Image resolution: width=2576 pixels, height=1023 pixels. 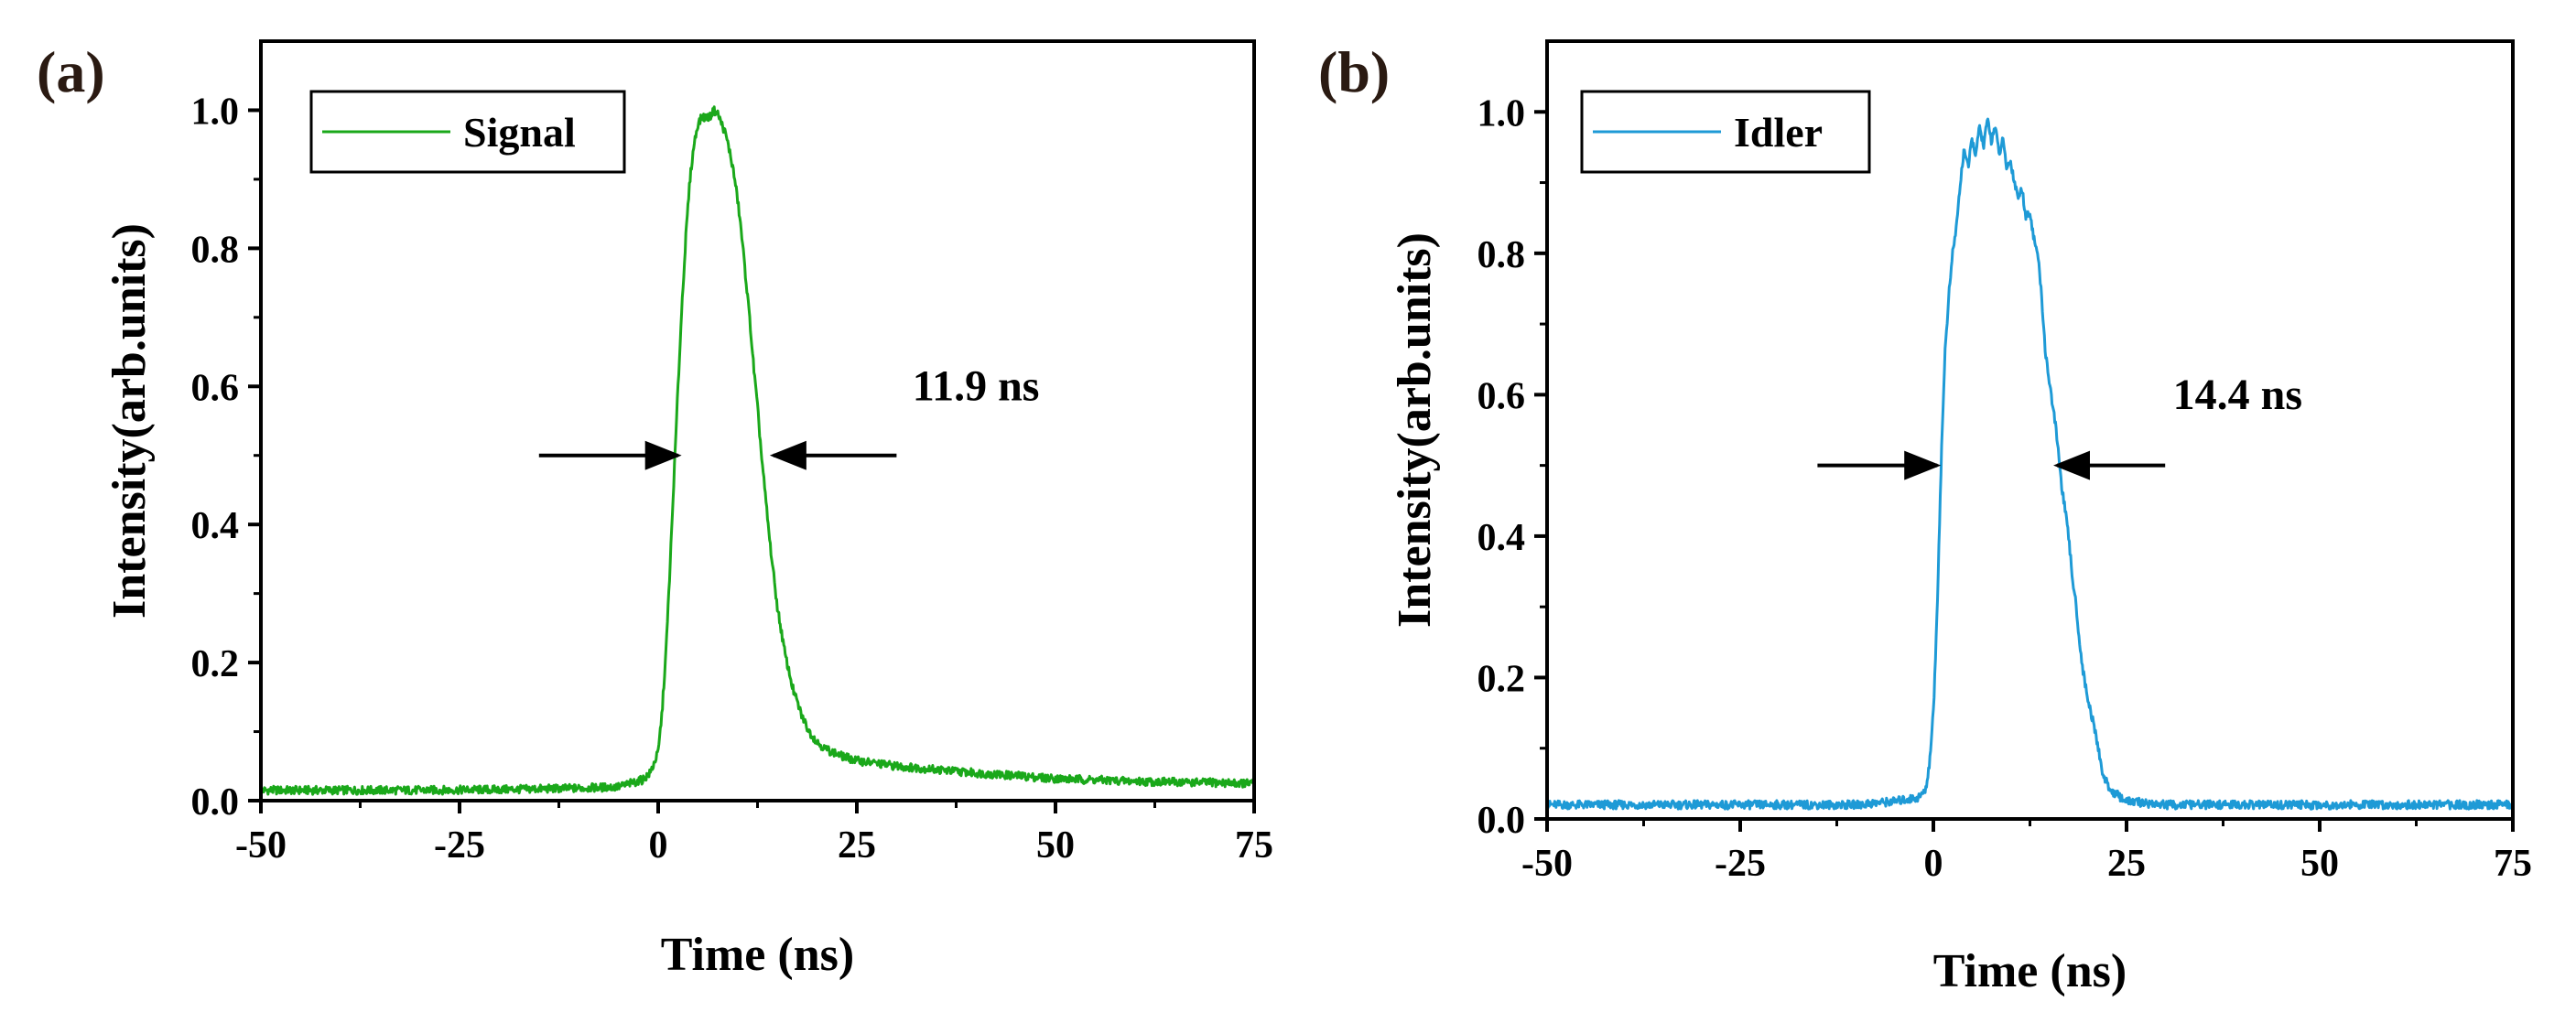 What do you see at coordinates (2238, 395) in the screenshot?
I see `fwhm-annotation: 14.4 ns` at bounding box center [2238, 395].